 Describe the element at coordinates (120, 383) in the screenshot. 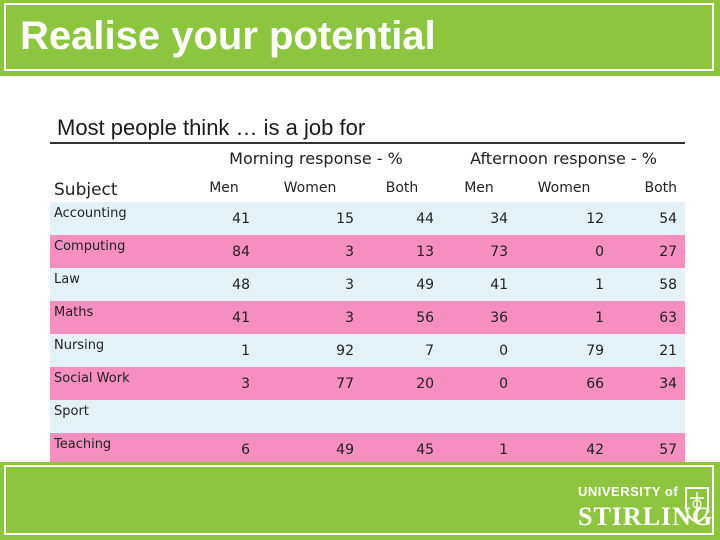

I see `subject-cell: Social Work` at that location.